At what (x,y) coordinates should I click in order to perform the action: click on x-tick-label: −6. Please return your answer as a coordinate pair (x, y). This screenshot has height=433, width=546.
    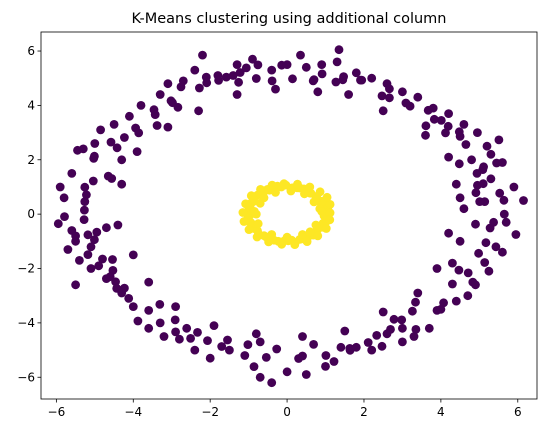
    Looking at the image, I should click on (57, 412).